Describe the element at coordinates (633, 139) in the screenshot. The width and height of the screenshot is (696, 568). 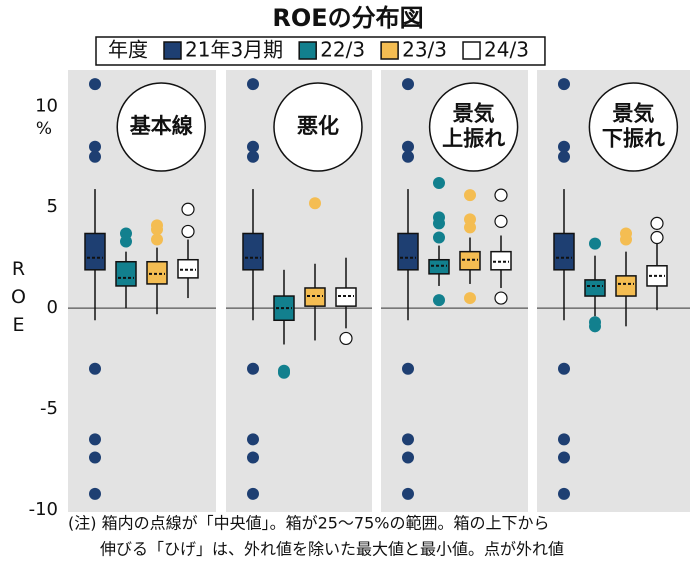
I see `panel-label: 下振れ` at that location.